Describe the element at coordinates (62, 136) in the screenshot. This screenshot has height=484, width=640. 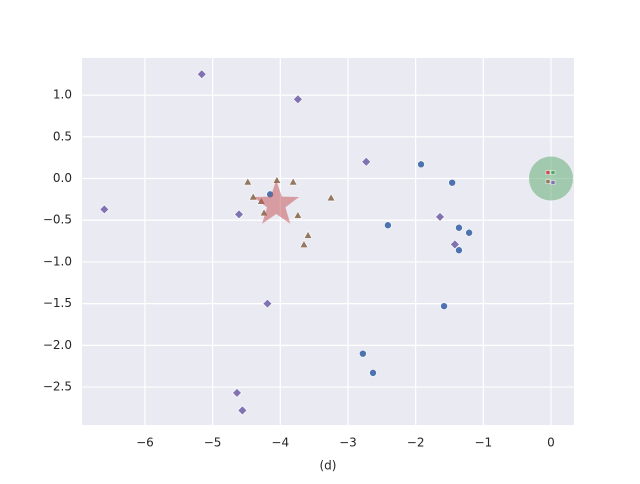
I see `y-tick-label: 0.5` at that location.